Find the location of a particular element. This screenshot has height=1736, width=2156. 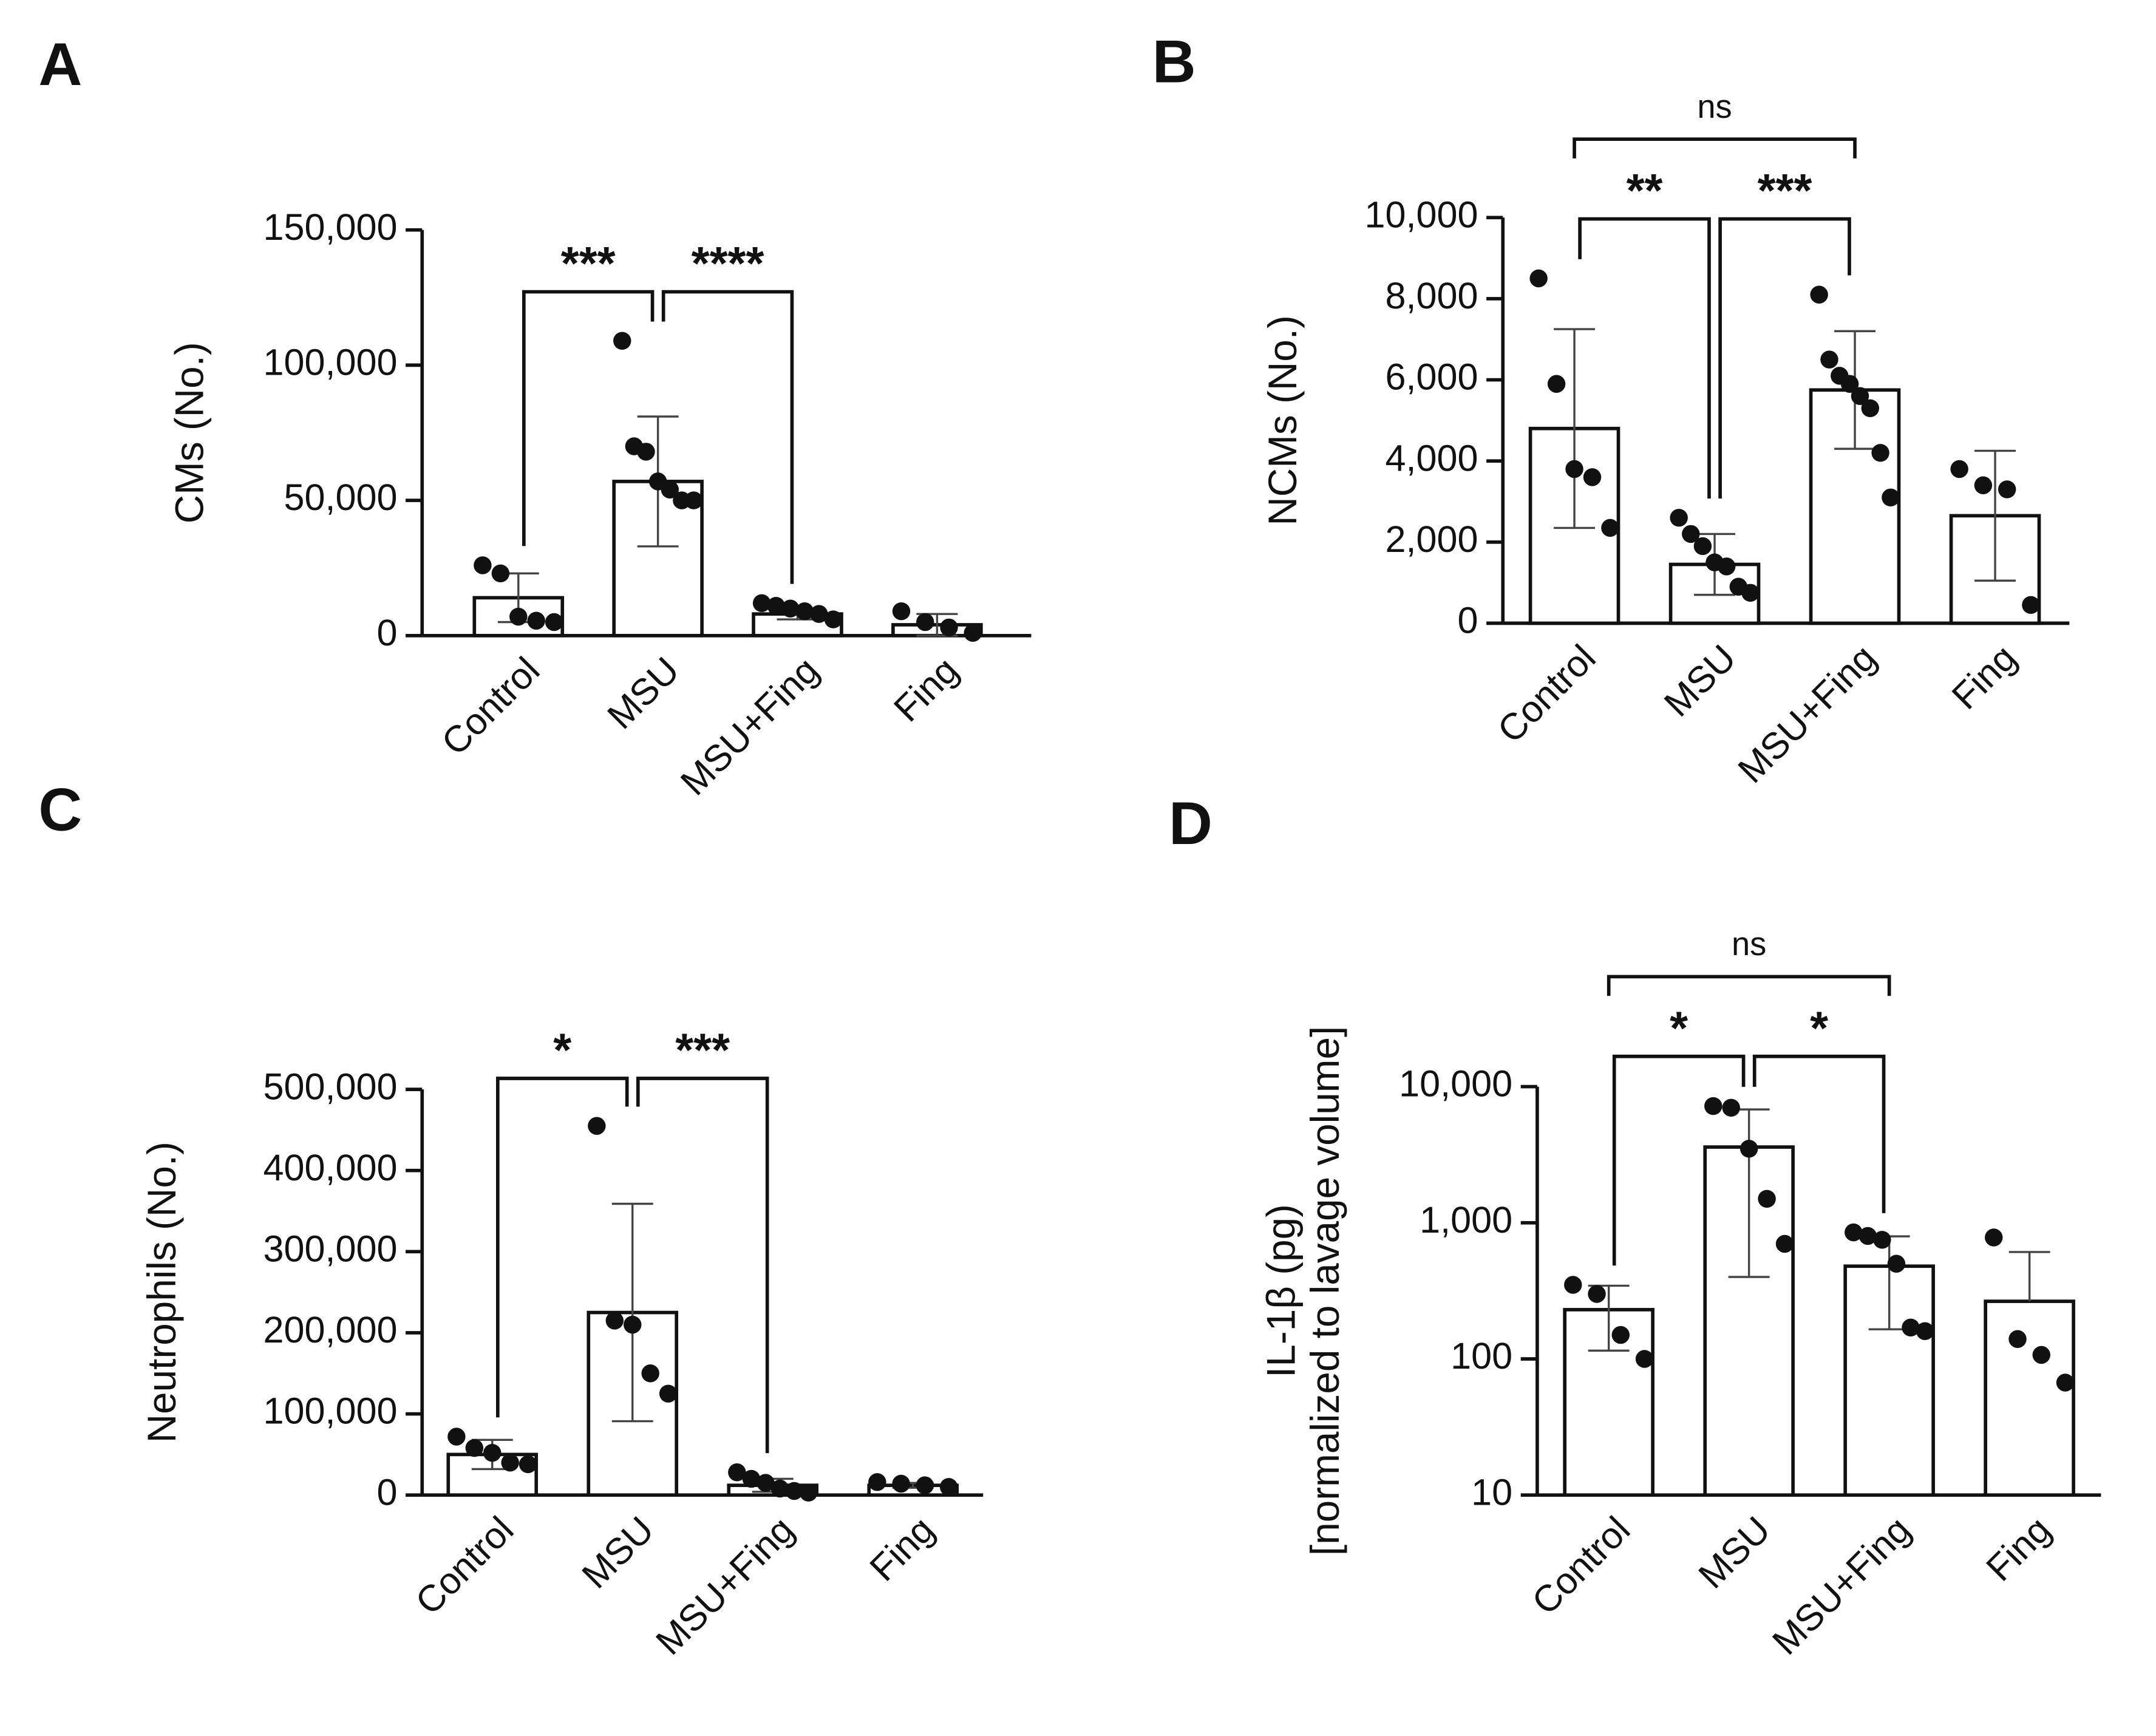

significance-label: ns is located at coordinates (1715, 107).